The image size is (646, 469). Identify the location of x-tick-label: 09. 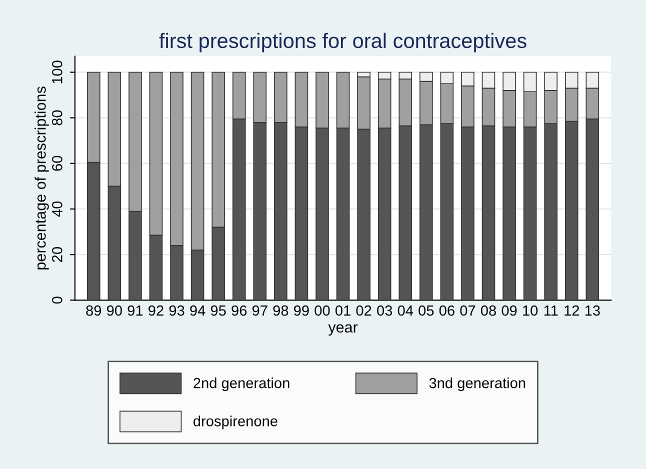
(509, 310).